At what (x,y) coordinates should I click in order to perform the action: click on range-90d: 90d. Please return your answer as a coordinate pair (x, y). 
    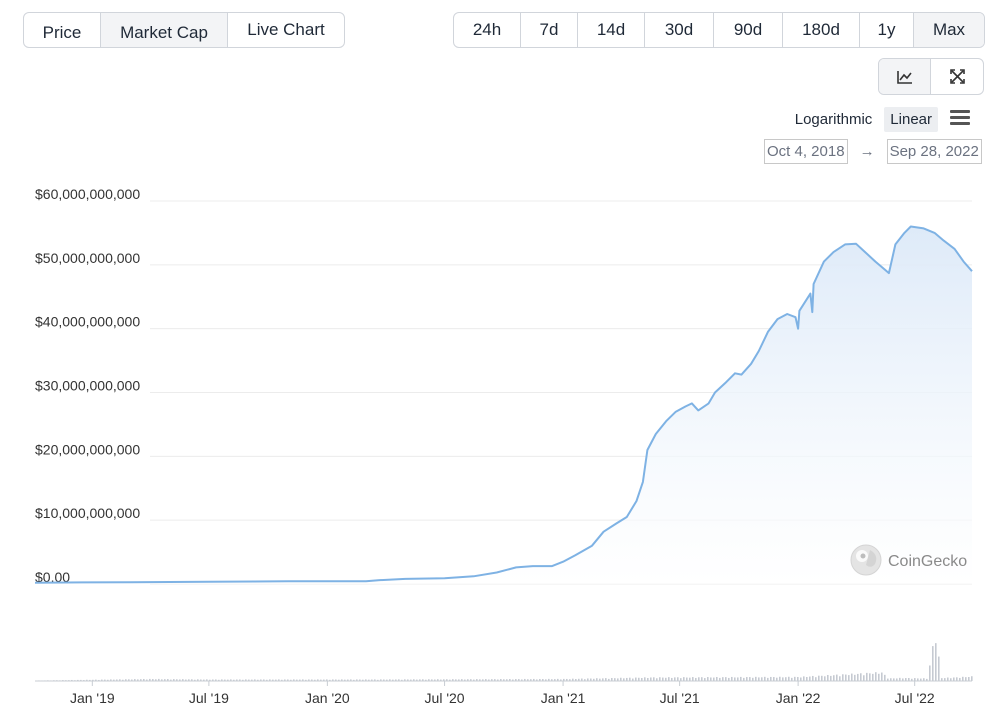
    Looking at the image, I should click on (748, 30).